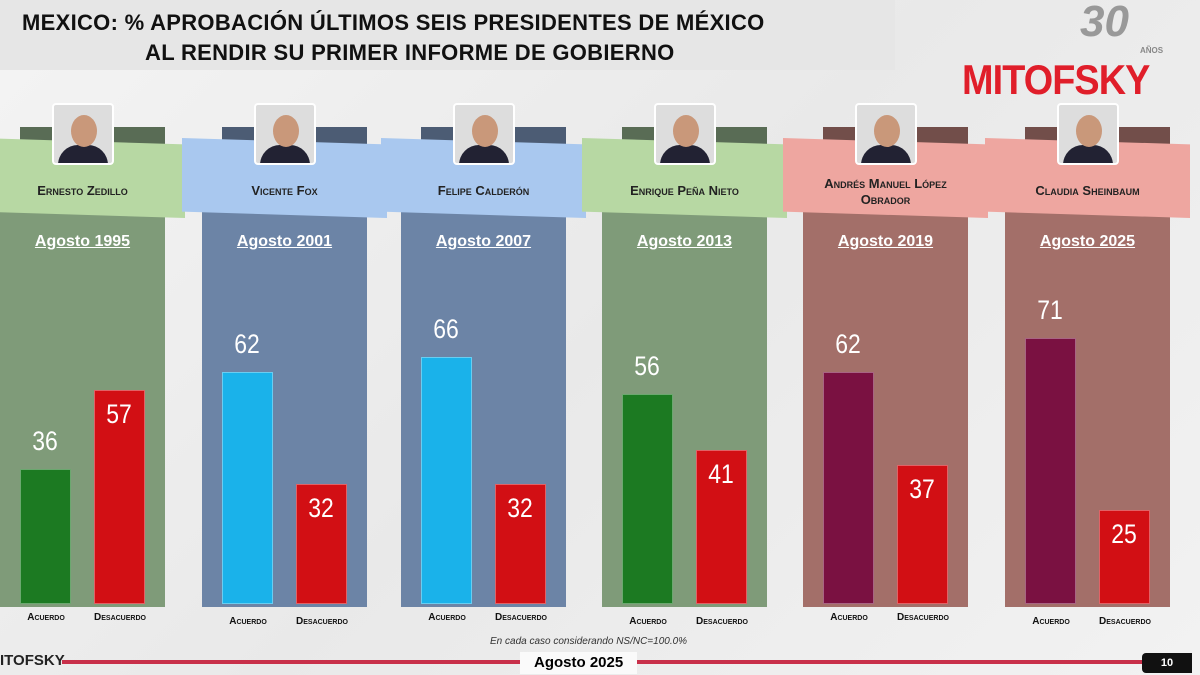 This screenshot has height=675, width=1200. I want to click on acuerdo-value: 71, so click(1050, 309).